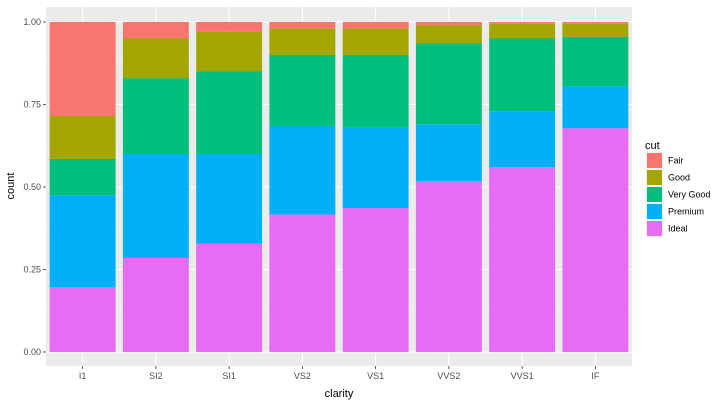  I want to click on legend-label: Very Good, so click(689, 195).